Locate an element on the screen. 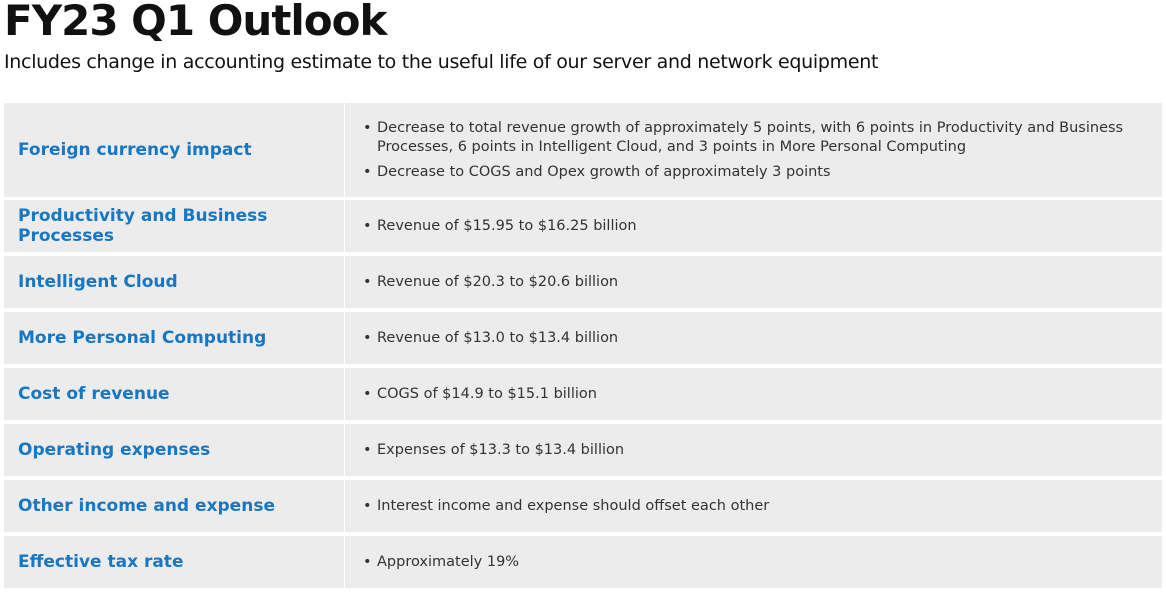  table-row: Effective tax rate Approximately 19% is located at coordinates (583, 562).